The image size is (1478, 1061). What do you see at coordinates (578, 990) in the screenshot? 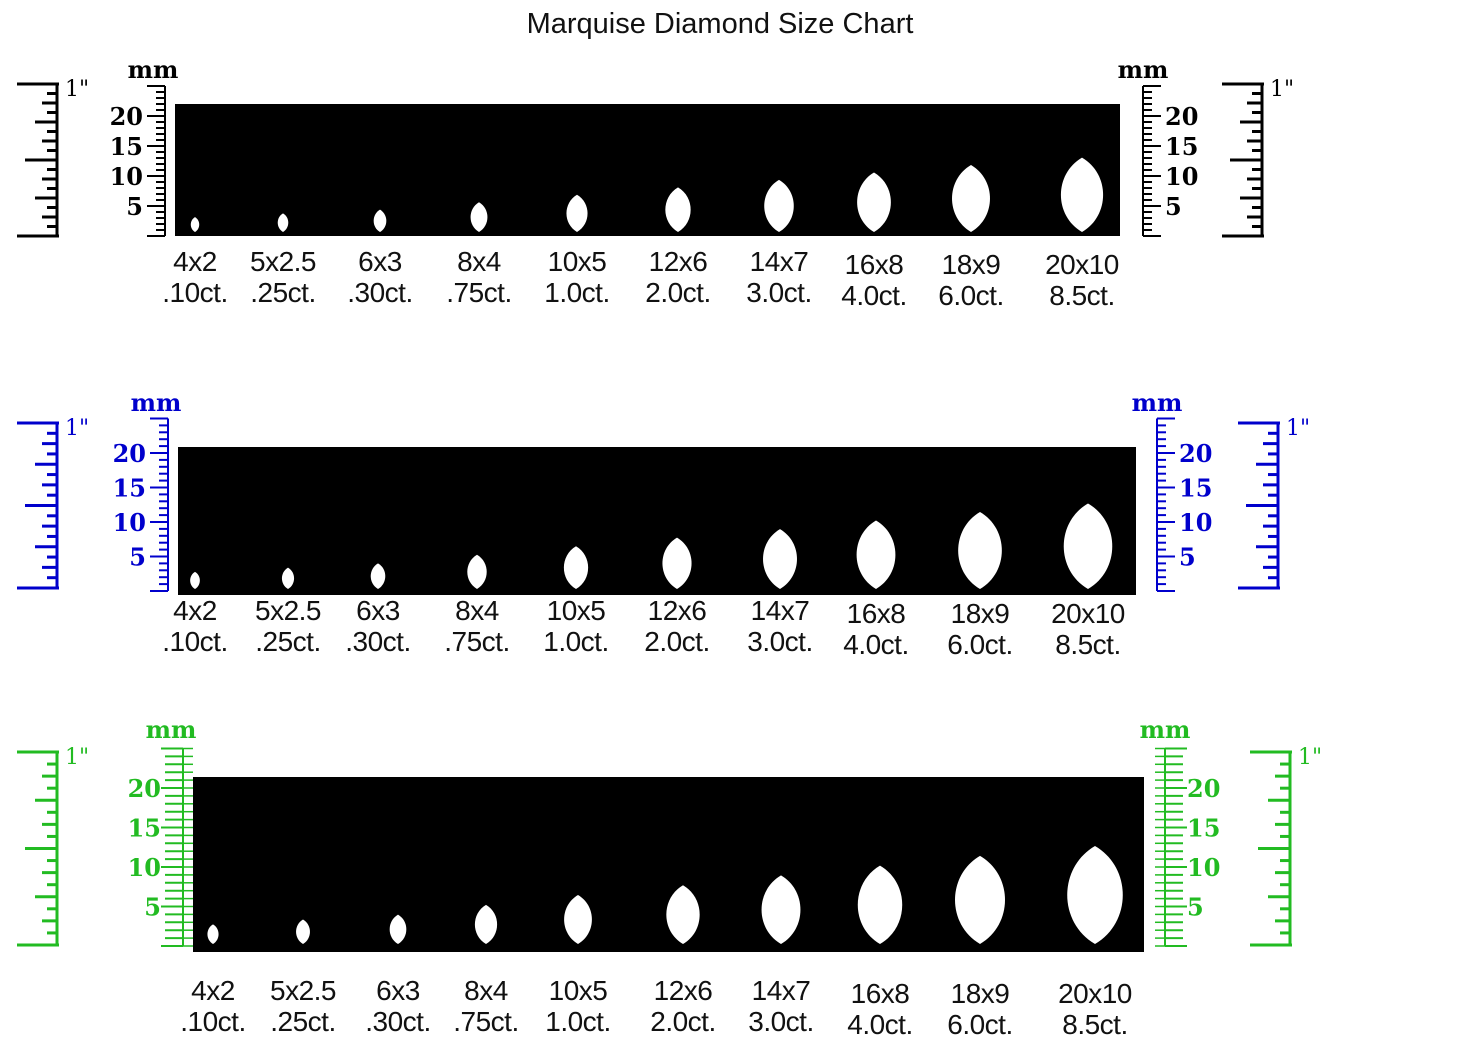
I see `size-dimensions: 10x5` at bounding box center [578, 990].